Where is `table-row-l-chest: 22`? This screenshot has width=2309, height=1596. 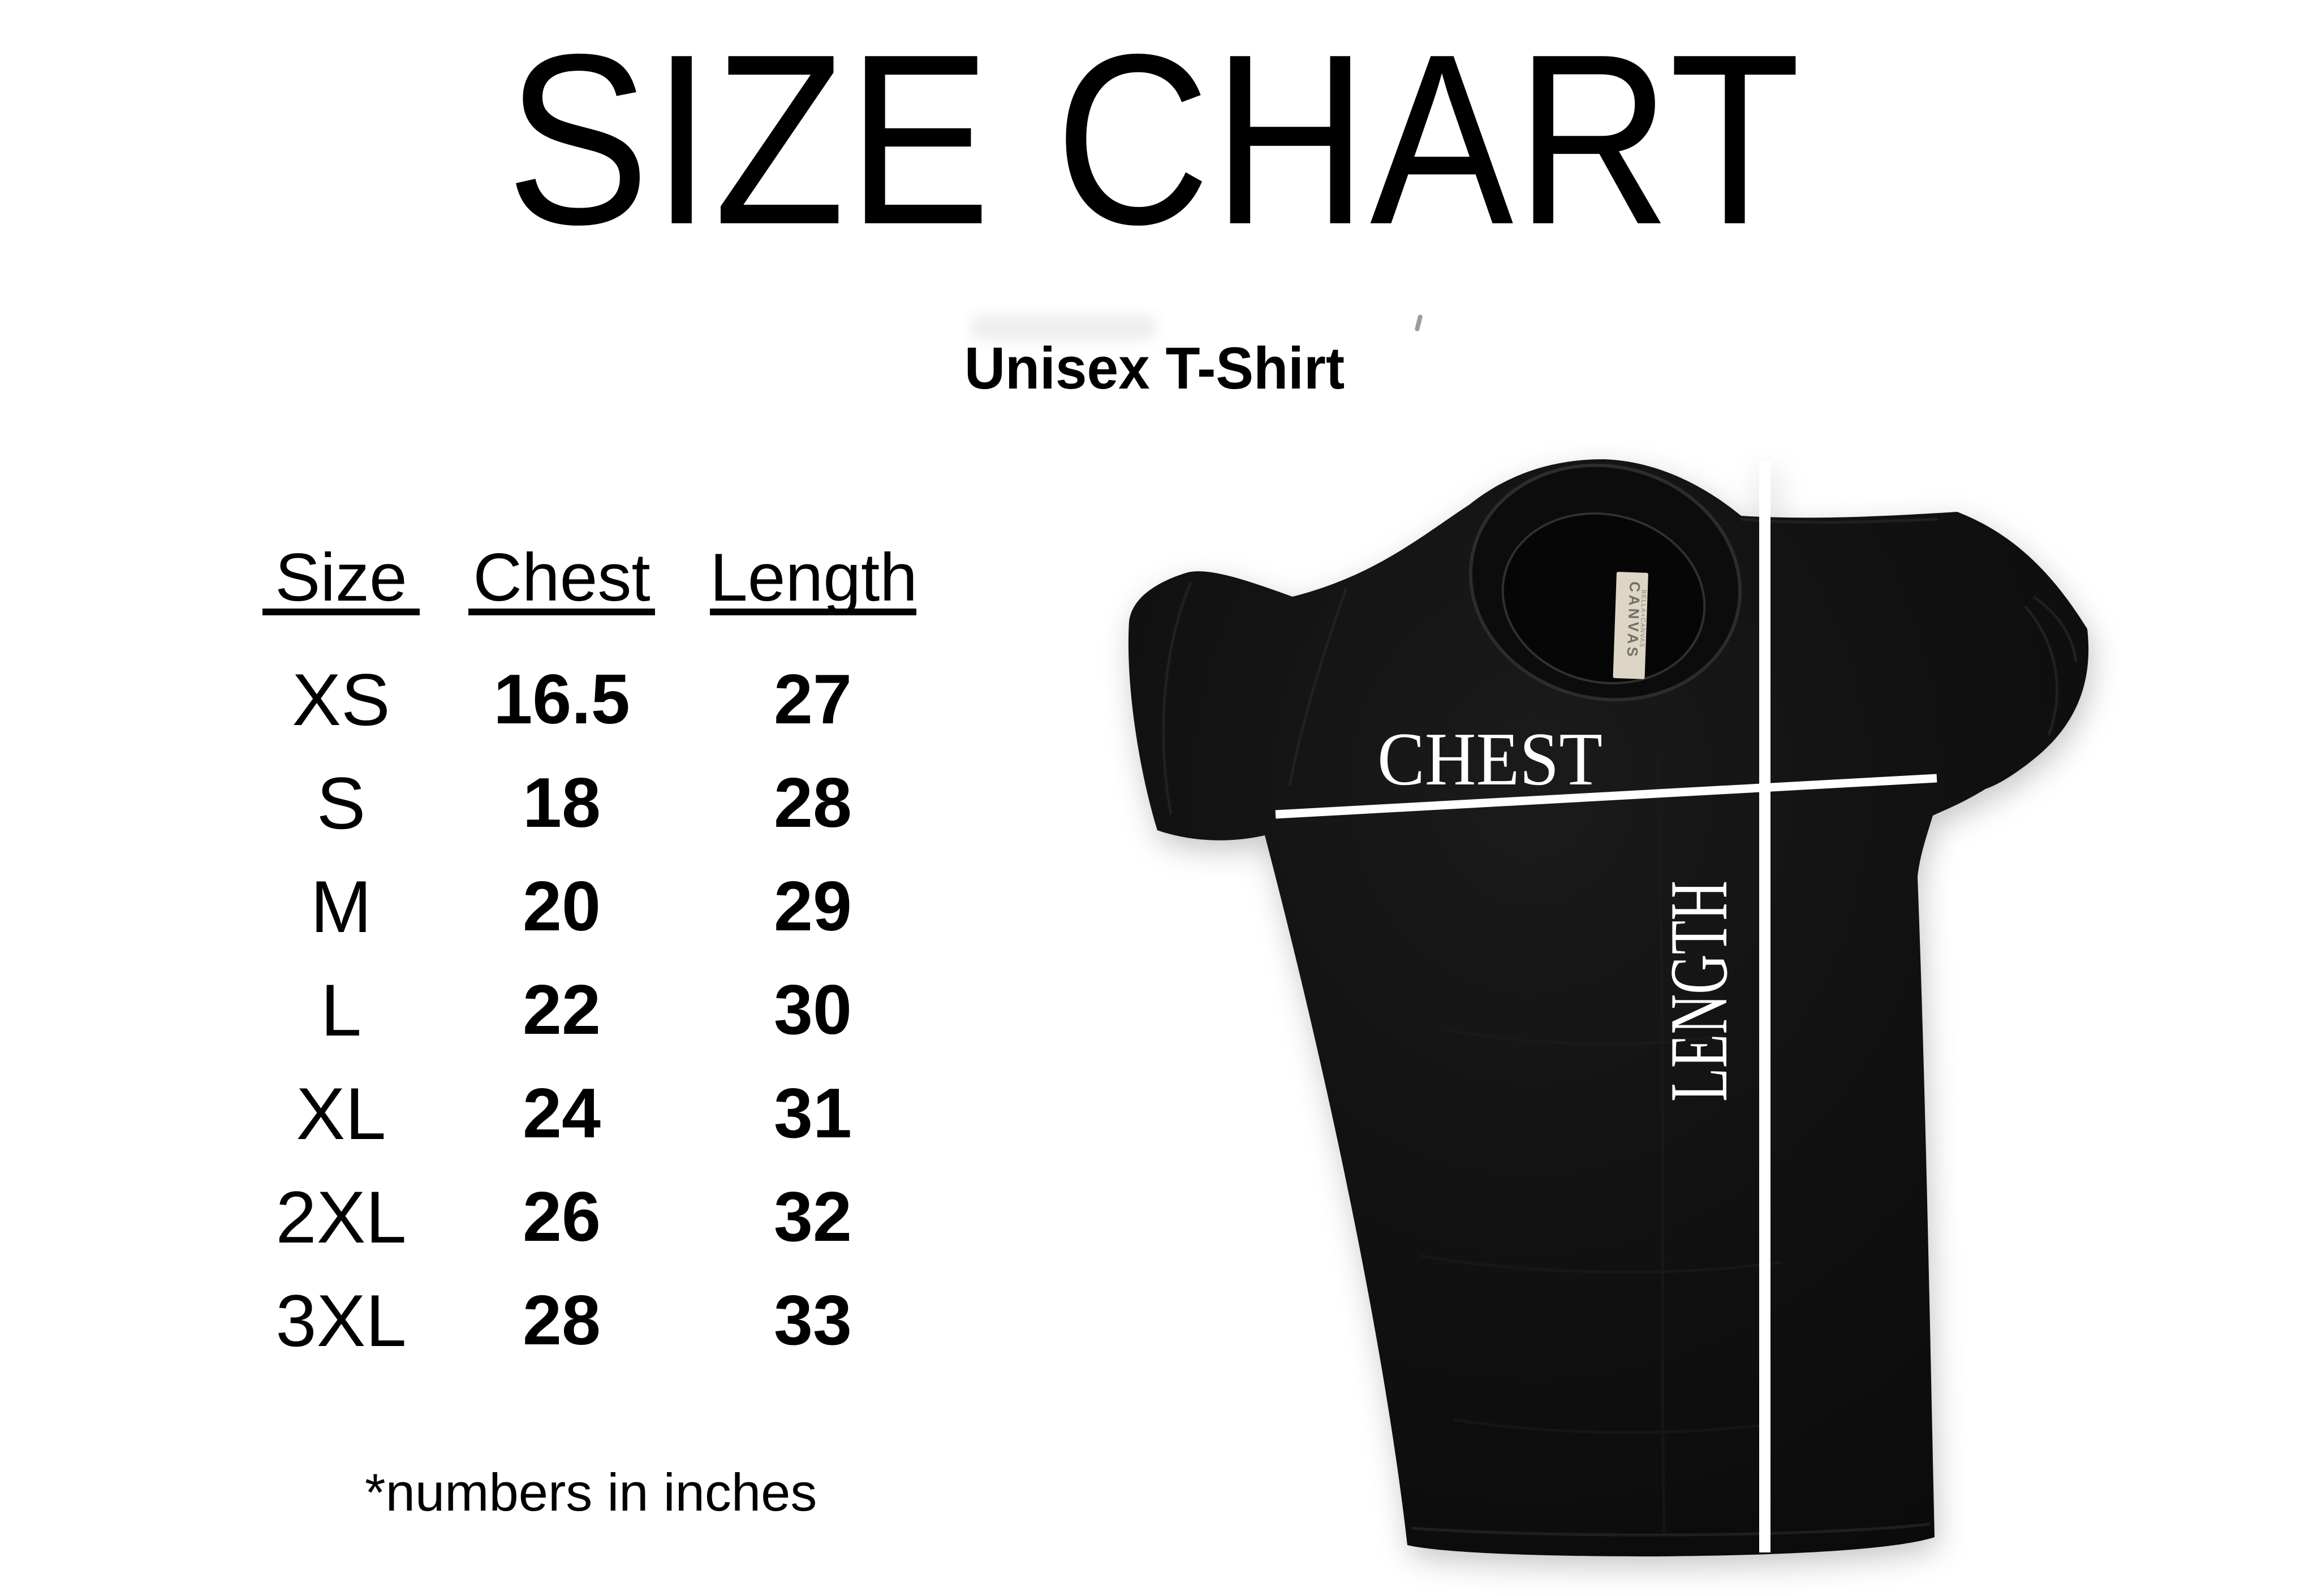 table-row-l-chest: 22 is located at coordinates (562, 1010).